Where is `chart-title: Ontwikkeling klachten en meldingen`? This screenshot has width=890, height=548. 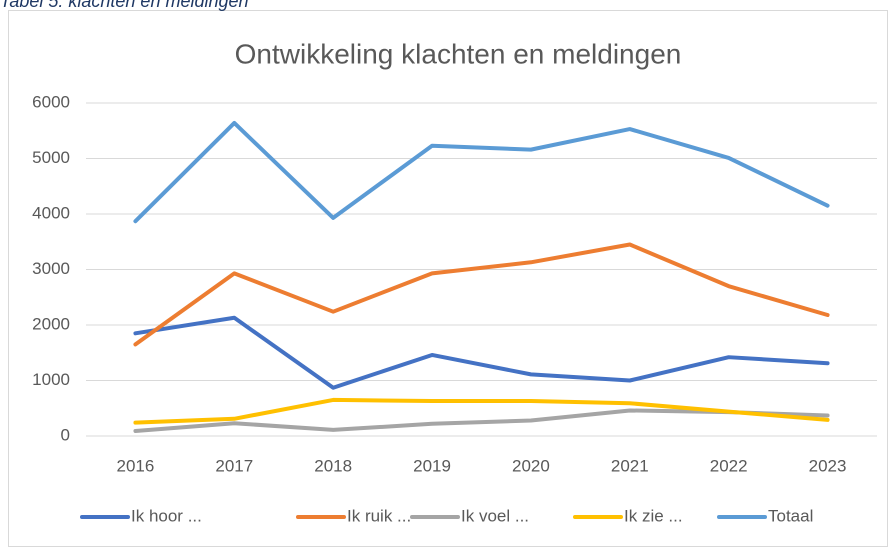 chart-title: Ontwikkeling klachten en meldingen is located at coordinates (458, 53).